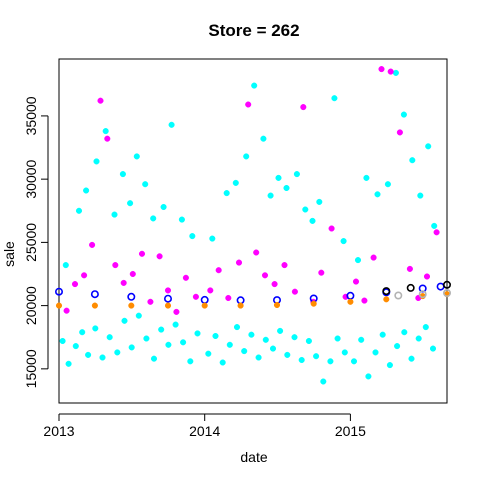 The height and width of the screenshot is (480, 480). I want to click on y-tick-label: 15000, so click(31, 368).